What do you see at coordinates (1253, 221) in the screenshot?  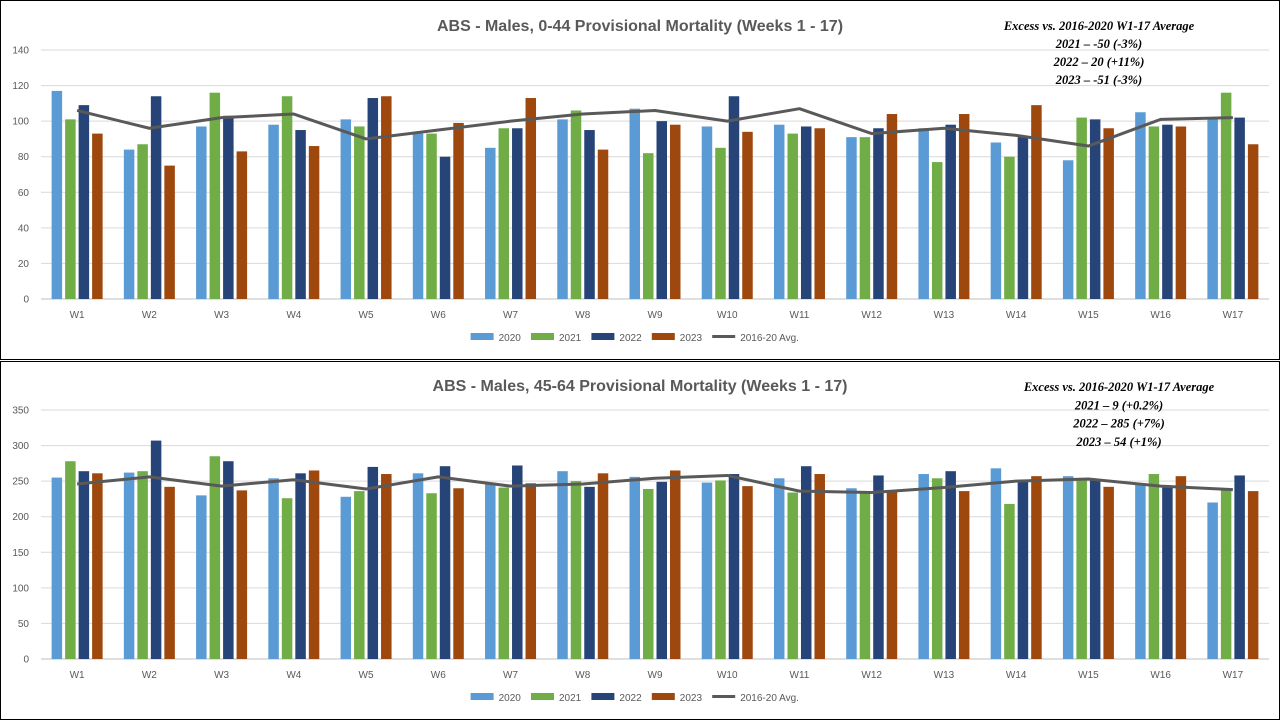 I see `bar-2023-W17` at bounding box center [1253, 221].